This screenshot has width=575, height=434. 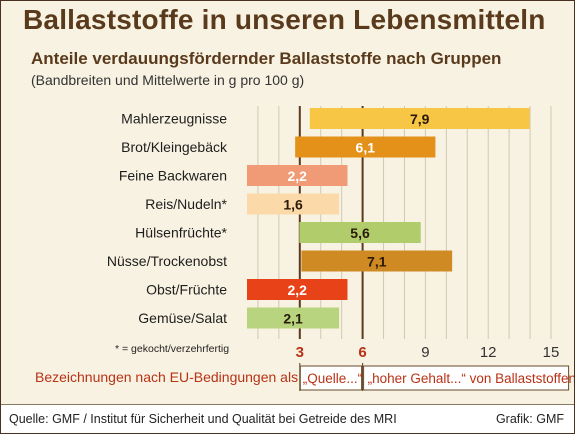 What do you see at coordinates (173, 176) in the screenshot?
I see `category-label: Feine Backwaren` at bounding box center [173, 176].